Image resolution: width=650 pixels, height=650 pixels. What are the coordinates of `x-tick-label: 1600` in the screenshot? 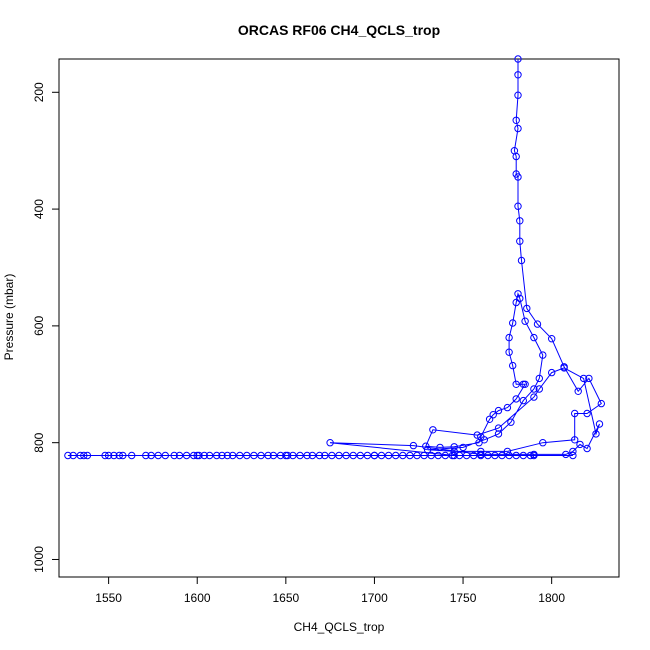 It's located at (197, 598).